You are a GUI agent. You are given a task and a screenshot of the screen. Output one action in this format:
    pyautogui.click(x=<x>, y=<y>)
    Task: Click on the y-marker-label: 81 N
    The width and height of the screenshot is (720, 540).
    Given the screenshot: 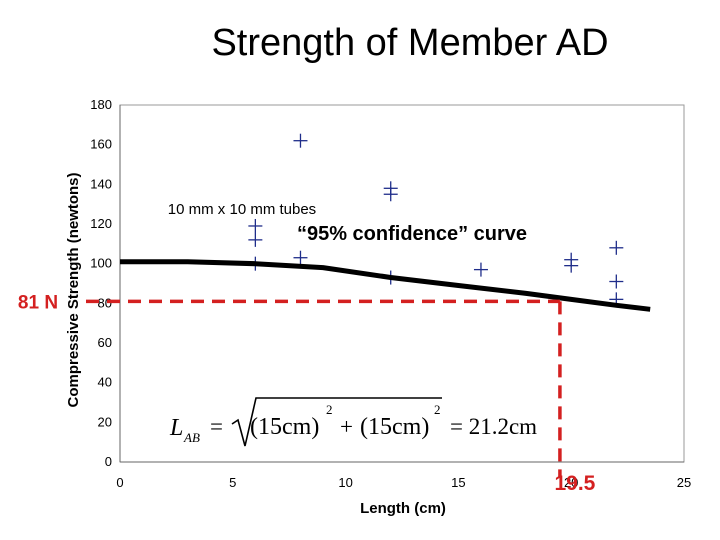 What is the action you would take?
    pyautogui.click(x=38, y=302)
    